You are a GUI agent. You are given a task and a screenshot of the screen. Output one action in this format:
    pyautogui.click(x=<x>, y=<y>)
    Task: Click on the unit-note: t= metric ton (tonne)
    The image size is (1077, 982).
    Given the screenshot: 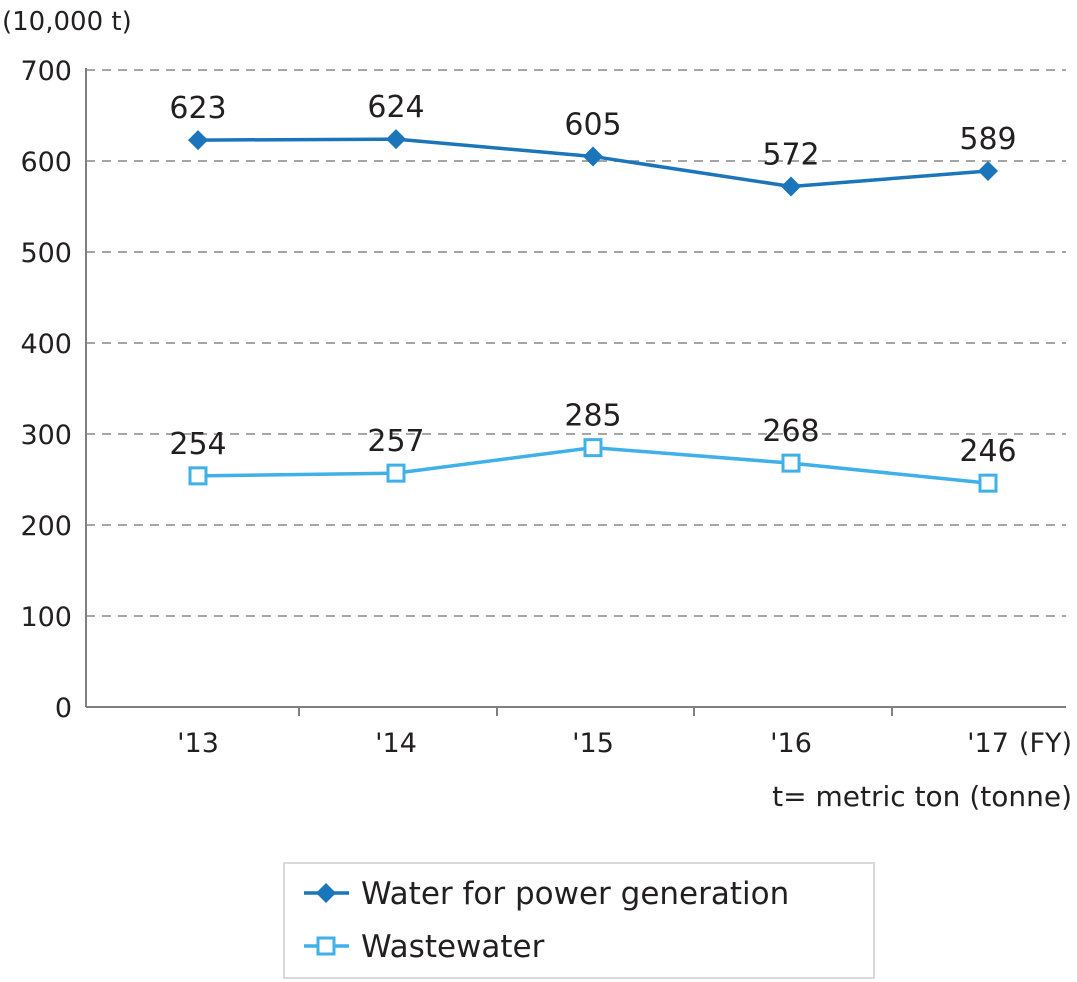 What is the action you would take?
    pyautogui.click(x=922, y=796)
    